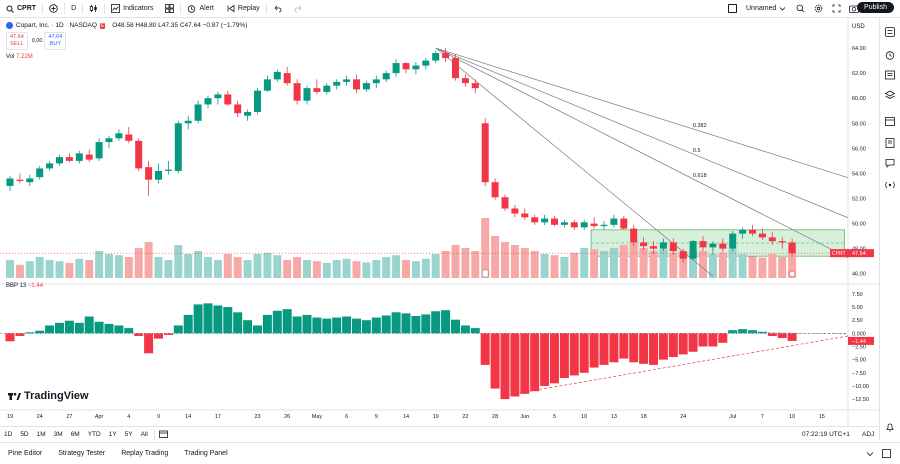 This screenshot has width=900, height=464. What do you see at coordinates (21, 8) in the screenshot?
I see `symbol-search: CPRT` at bounding box center [21, 8].